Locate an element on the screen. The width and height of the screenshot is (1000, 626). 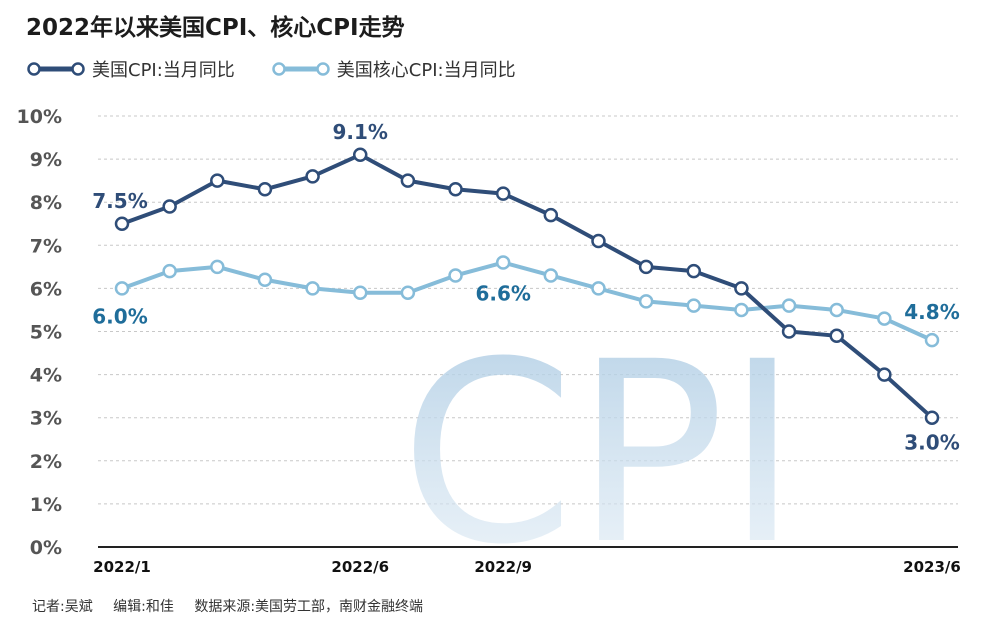
y-tick-label: 6% is located at coordinates (46, 289).